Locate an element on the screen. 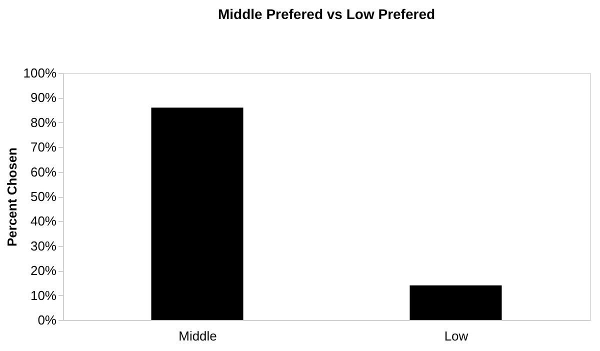 Image resolution: width=600 pixels, height=351 pixels. chart-title: Middle Prefered vs Low Prefered is located at coordinates (327, 14).